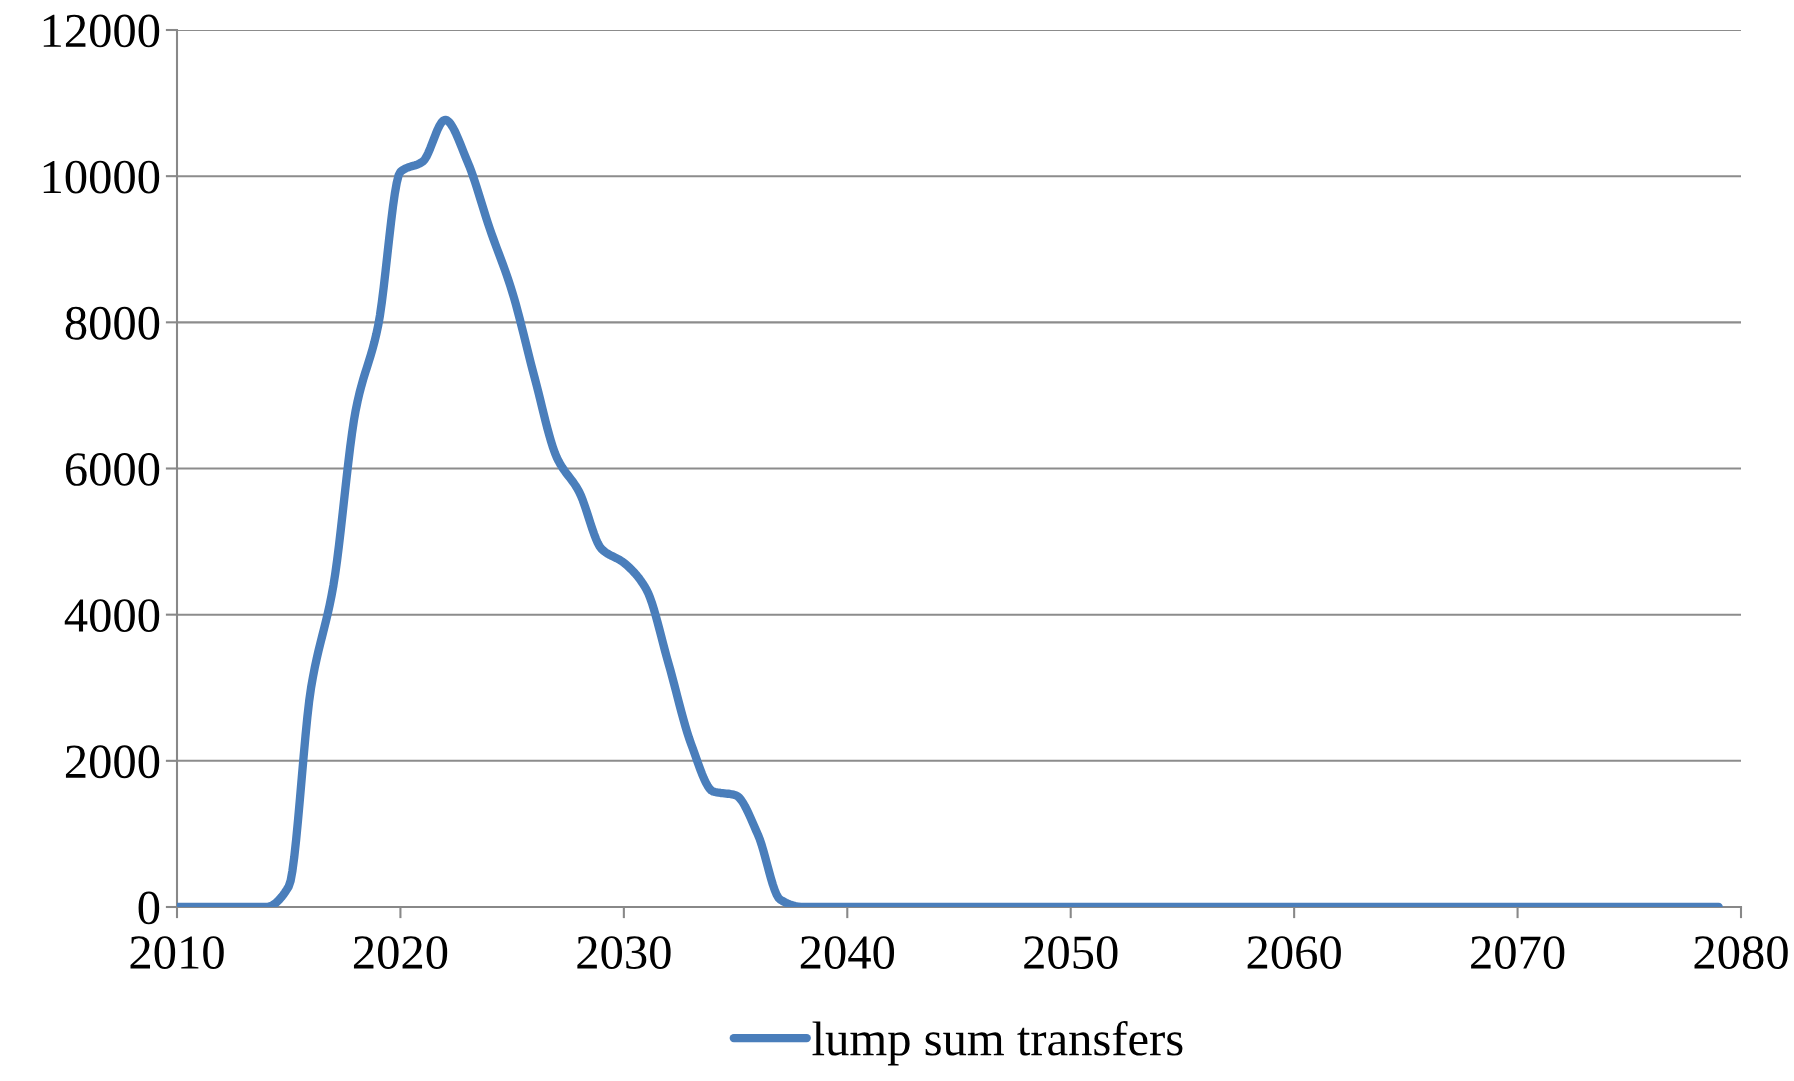  I want to click on y-tick-label: 6000, so click(112, 469).